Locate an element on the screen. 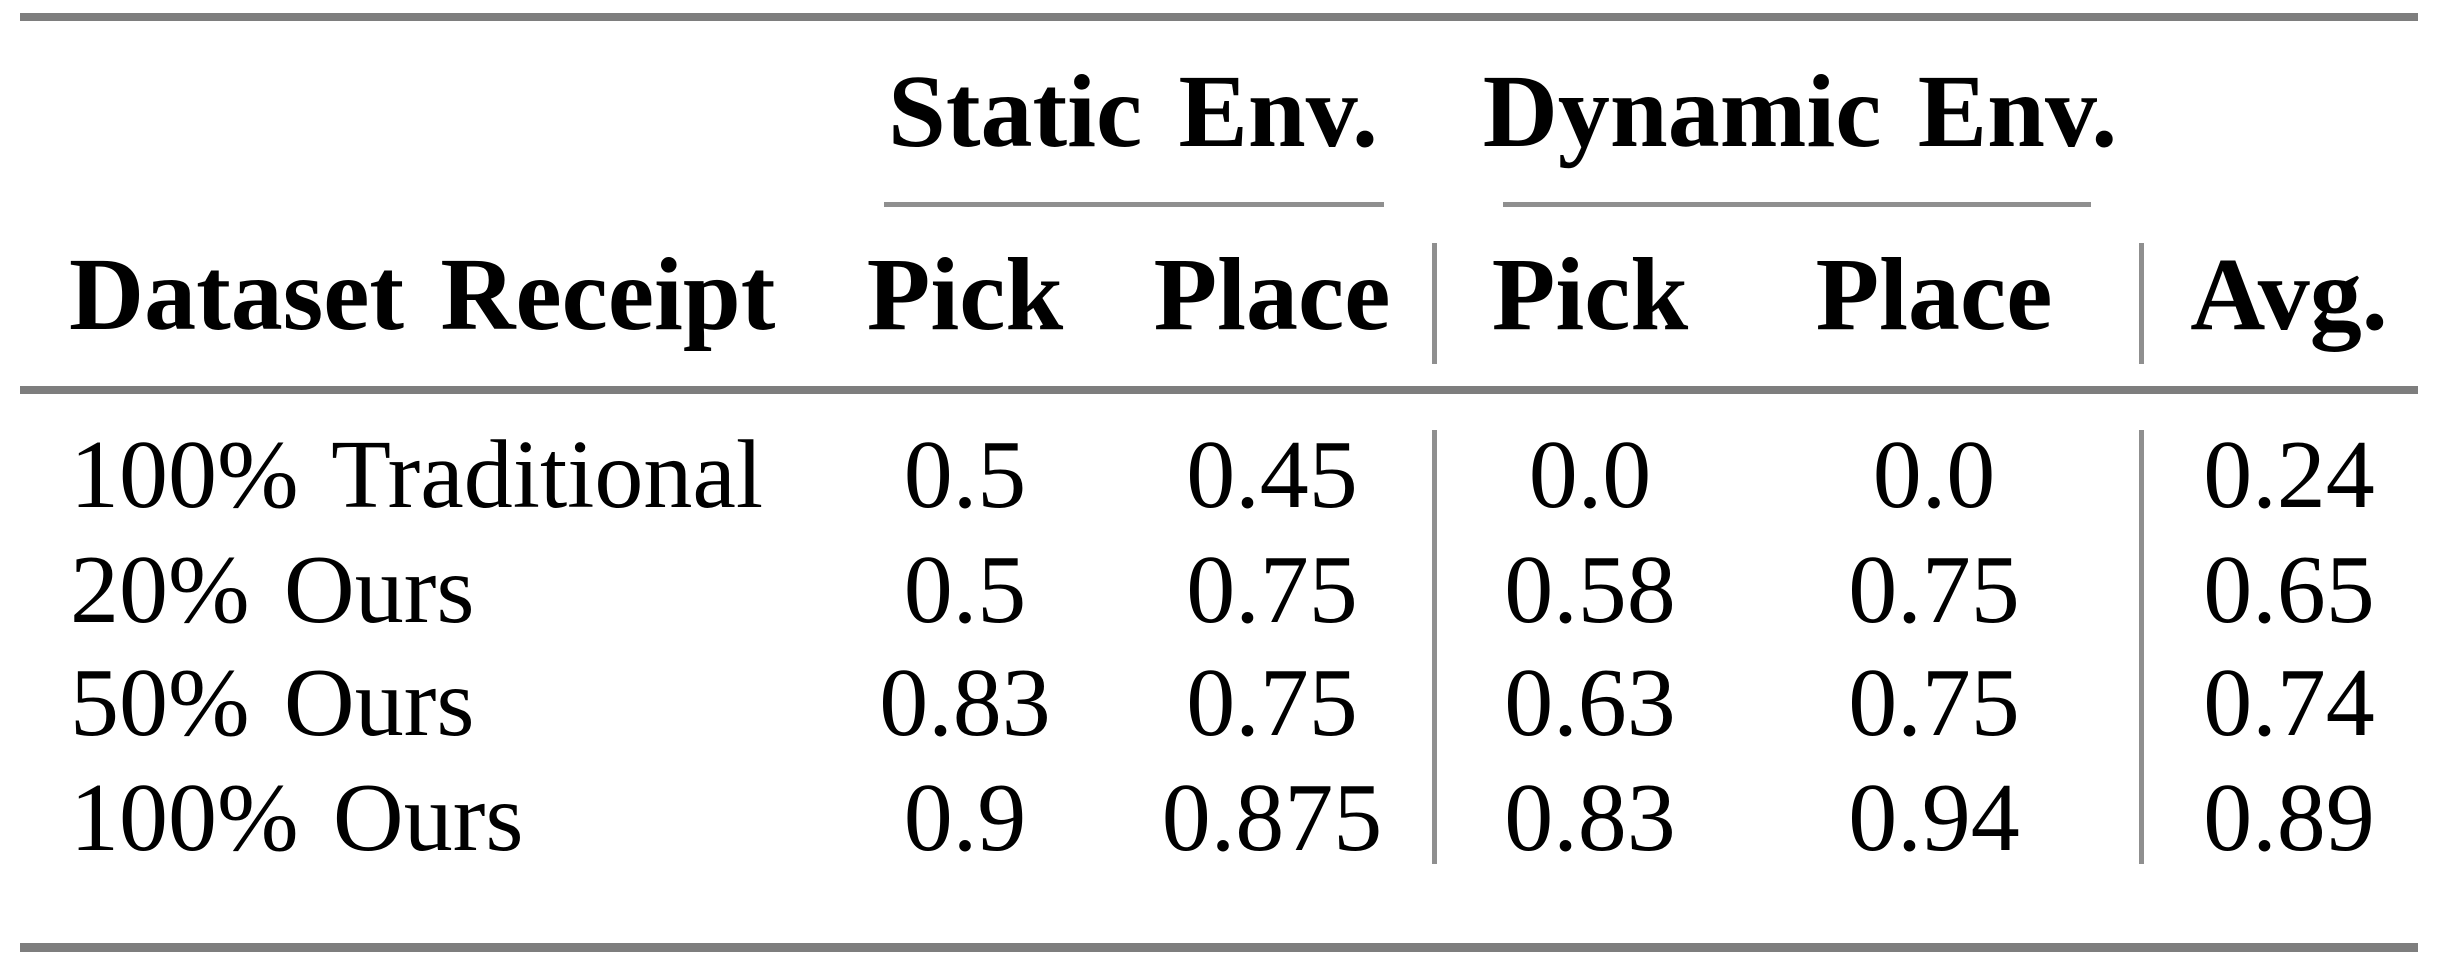 Image resolution: width=2440 pixels, height=966 pixels. row-label: 50% Ours is located at coordinates (272, 703).